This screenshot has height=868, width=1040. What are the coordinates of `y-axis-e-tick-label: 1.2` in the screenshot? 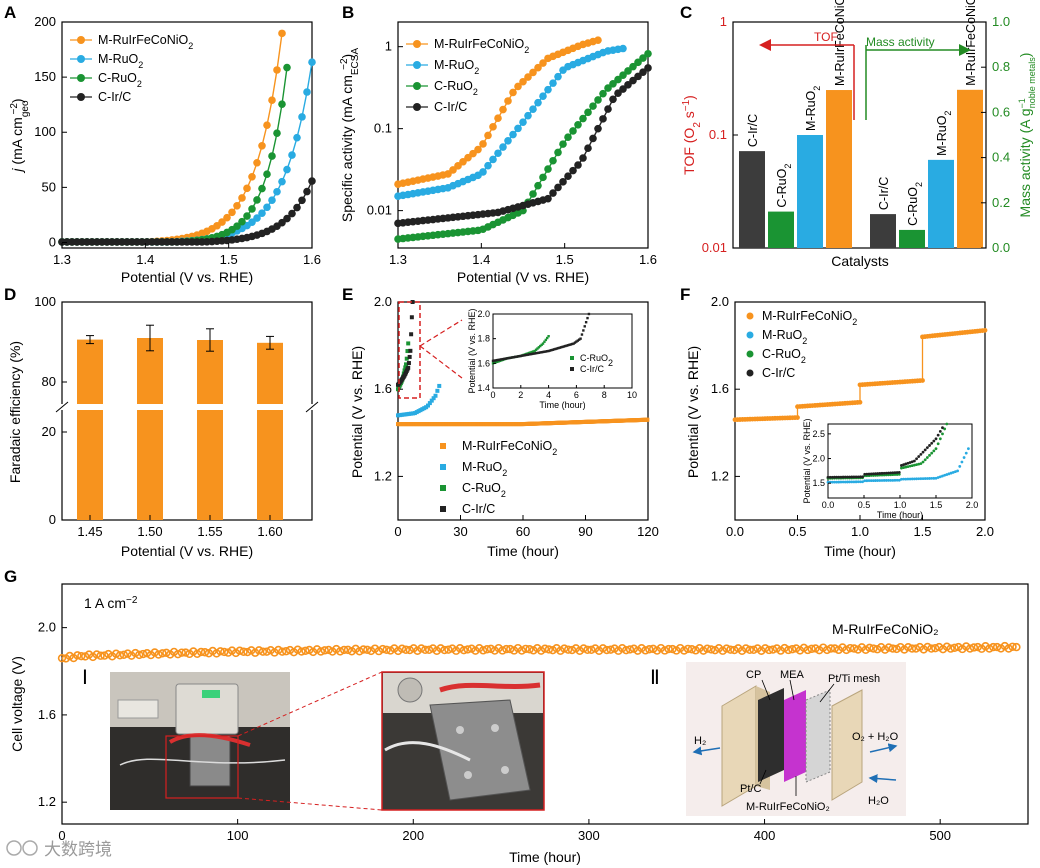 It's located at (383, 475).